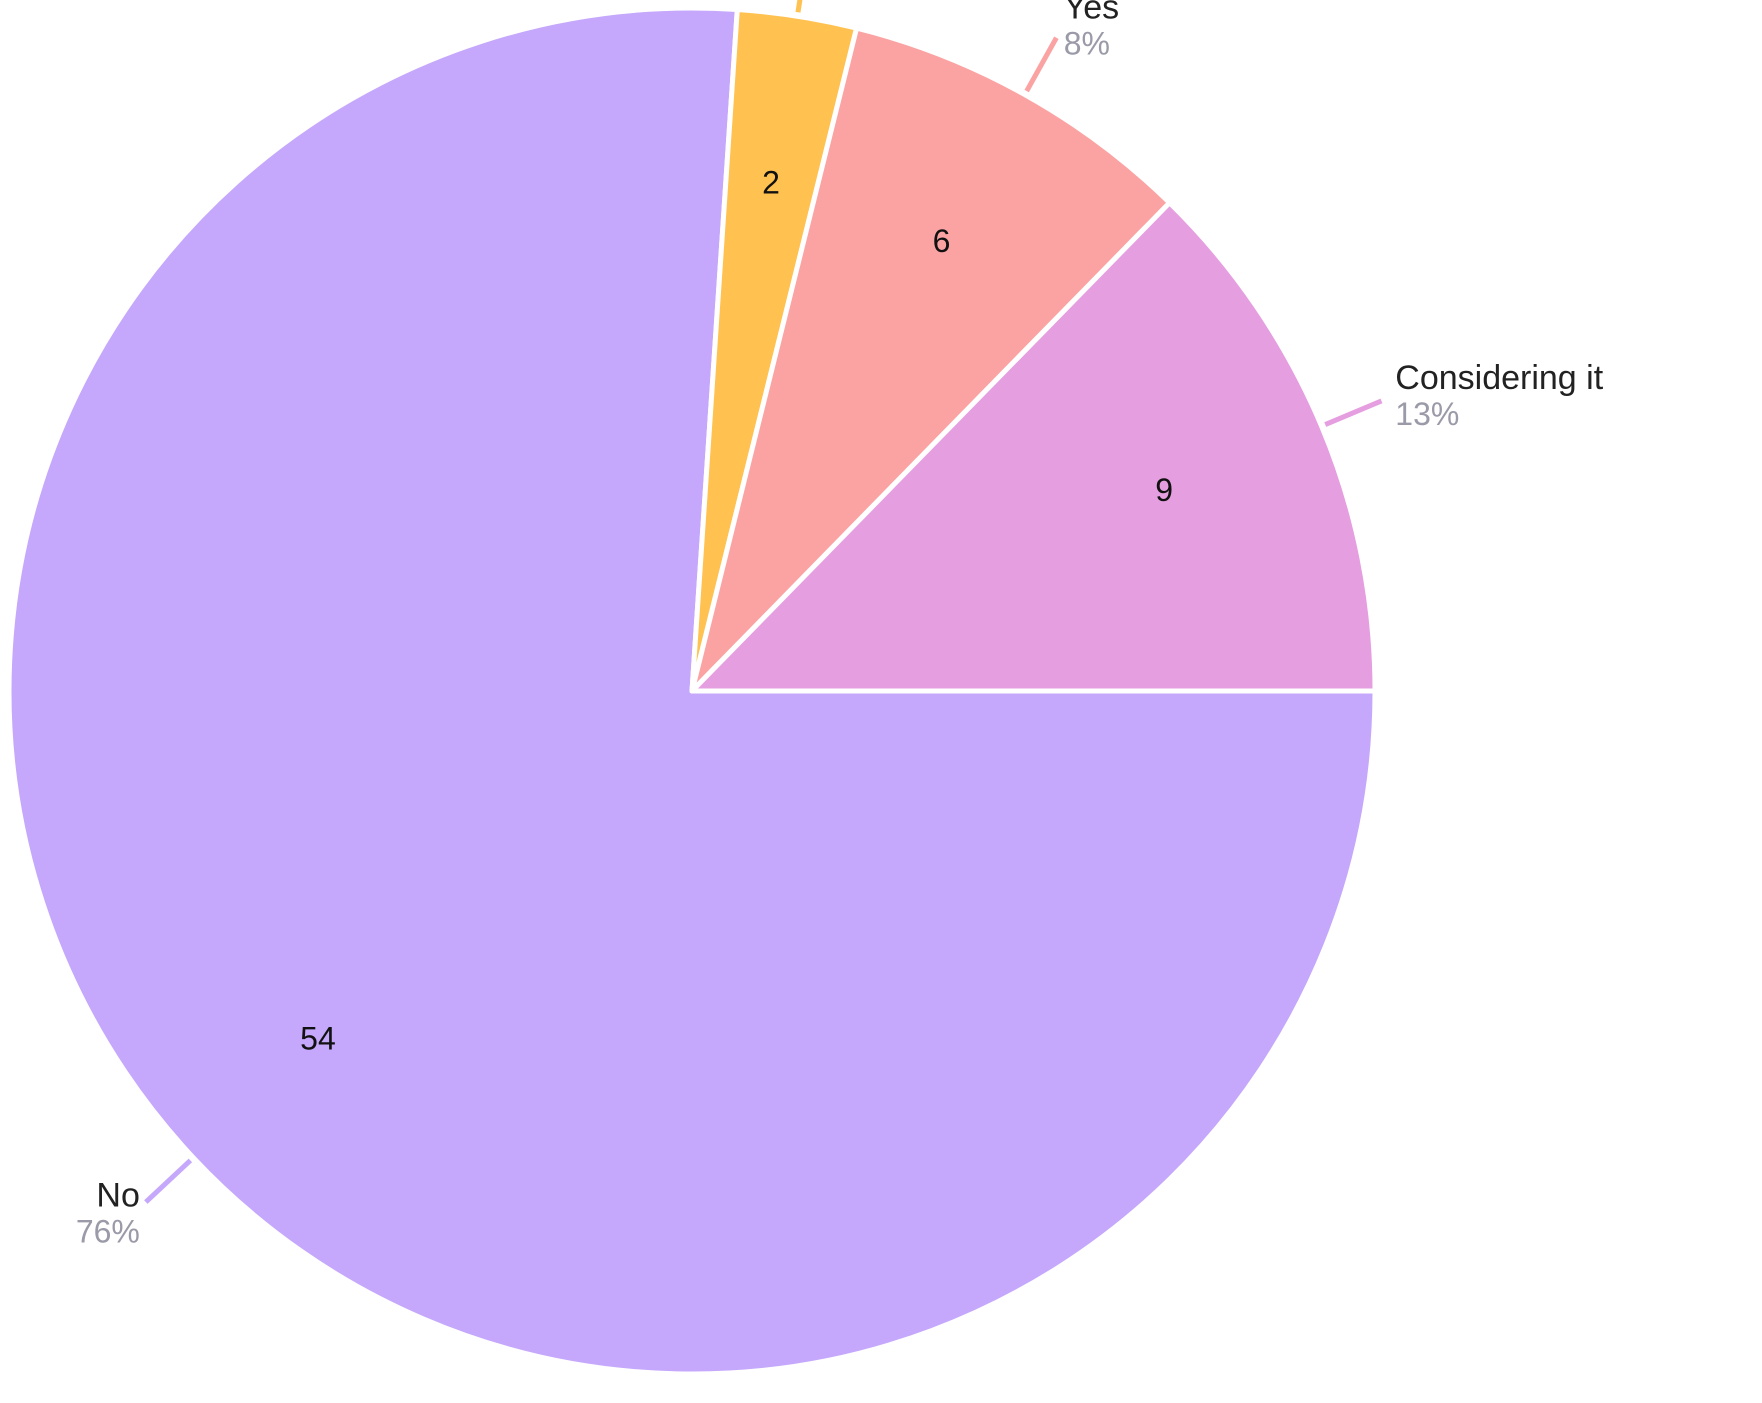 The height and width of the screenshot is (1403, 1762). What do you see at coordinates (1087, 44) in the screenshot?
I see `percent-label-yes: 8%` at bounding box center [1087, 44].